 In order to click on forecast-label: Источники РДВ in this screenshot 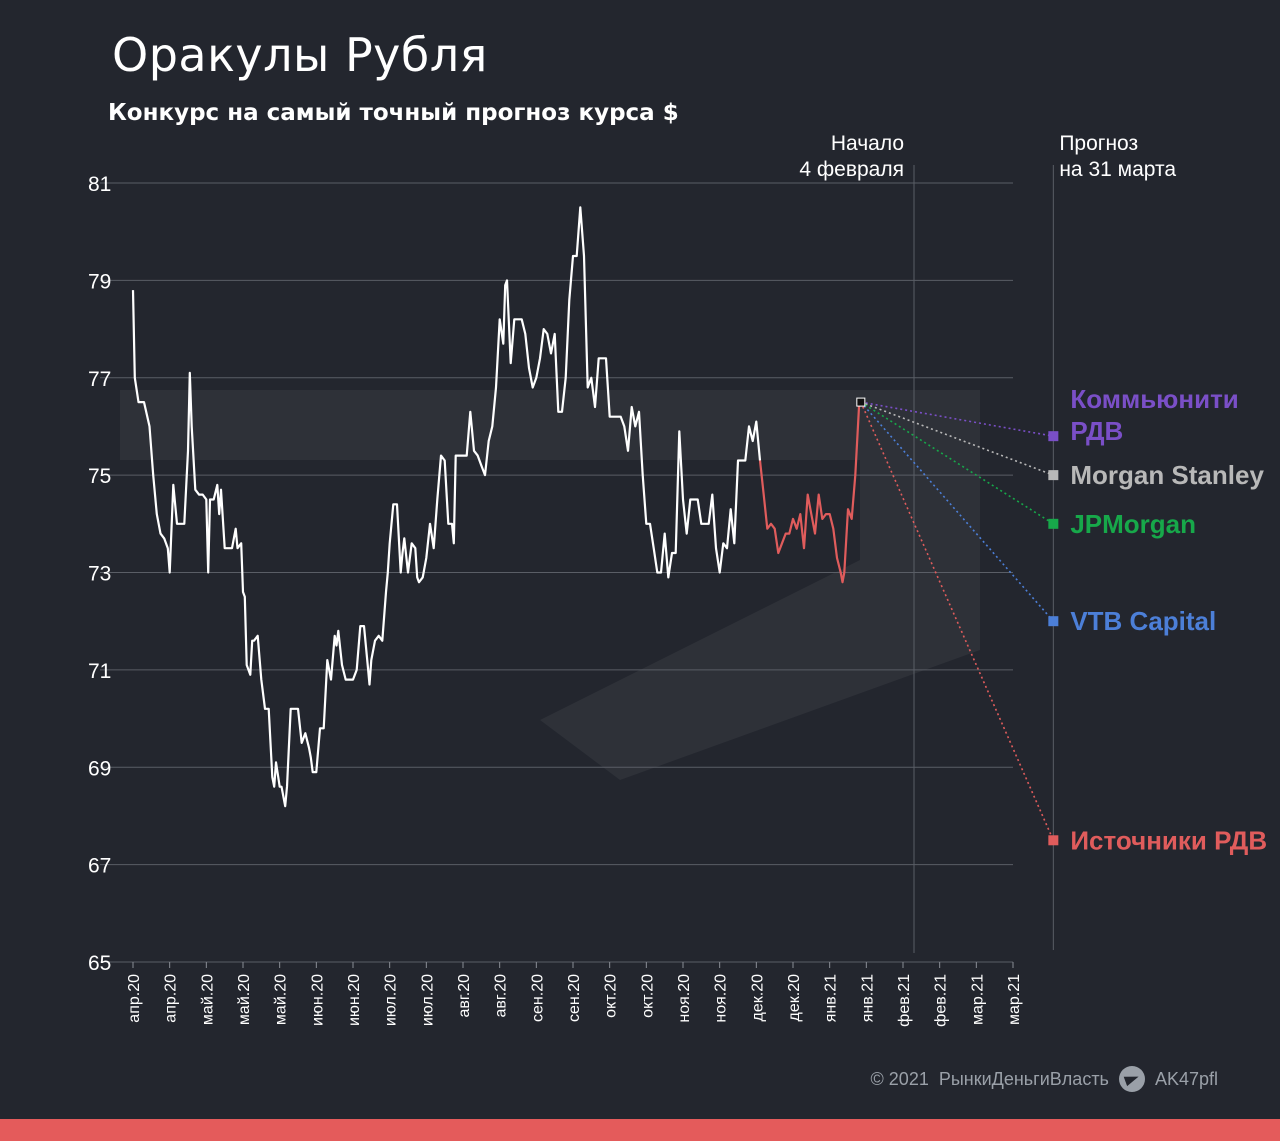, I will do `click(1168, 840)`.